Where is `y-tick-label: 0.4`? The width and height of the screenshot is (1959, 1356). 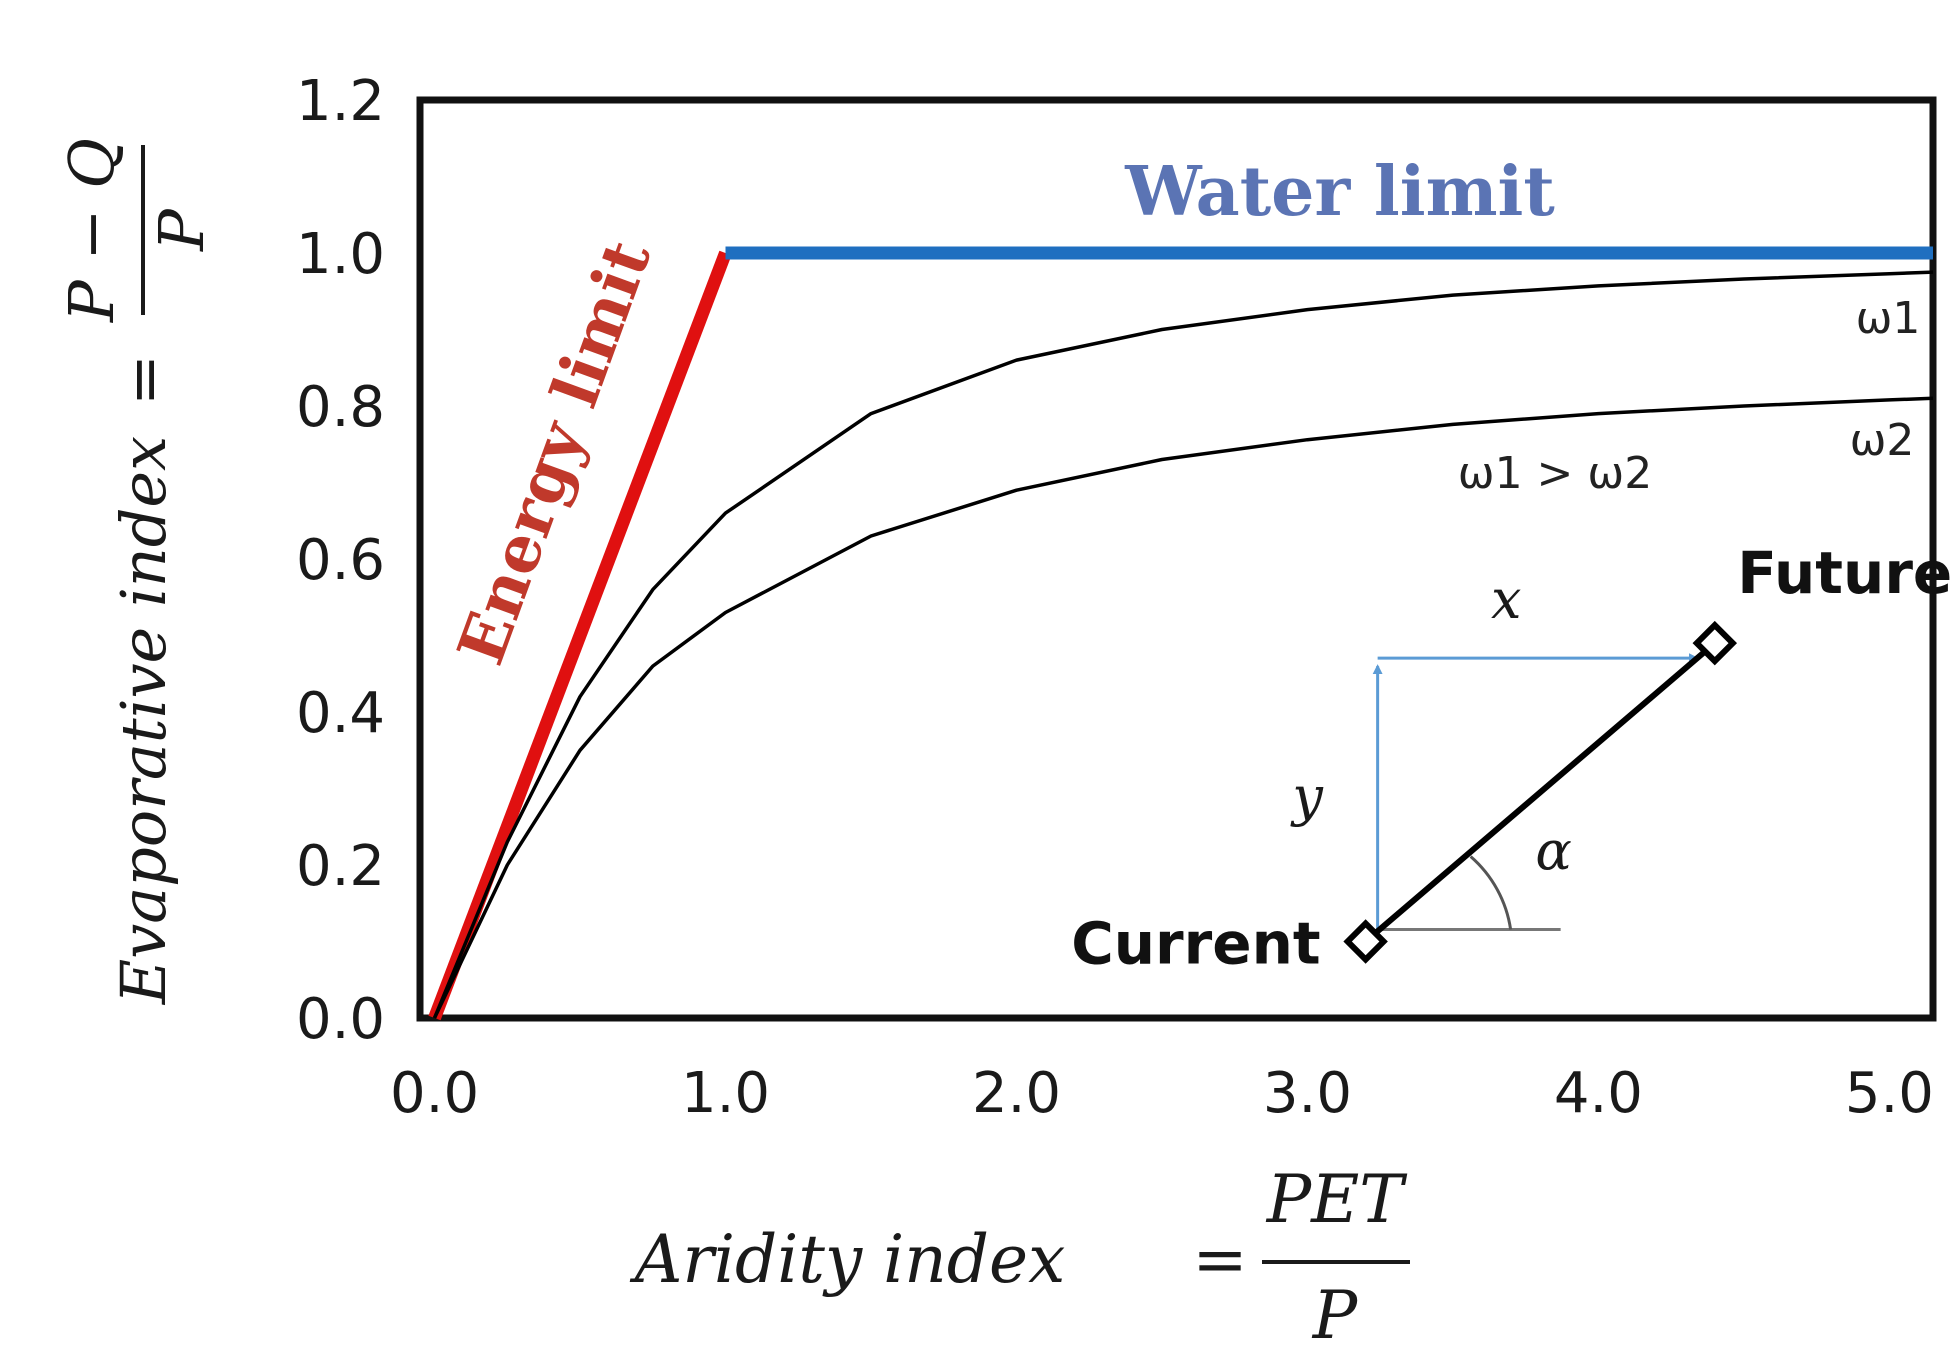 y-tick-label: 0.4 is located at coordinates (340, 713).